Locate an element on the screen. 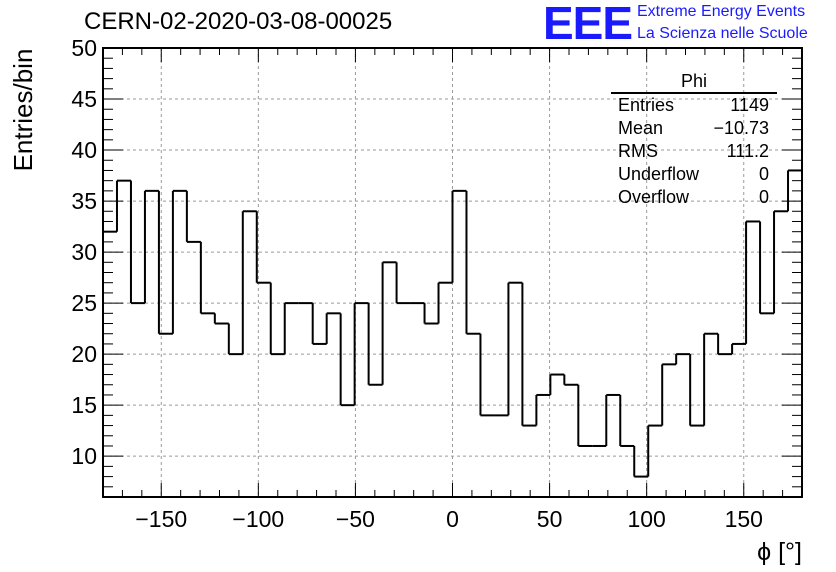  stats-row-mean: Mean −10.73 is located at coordinates (694, 128).